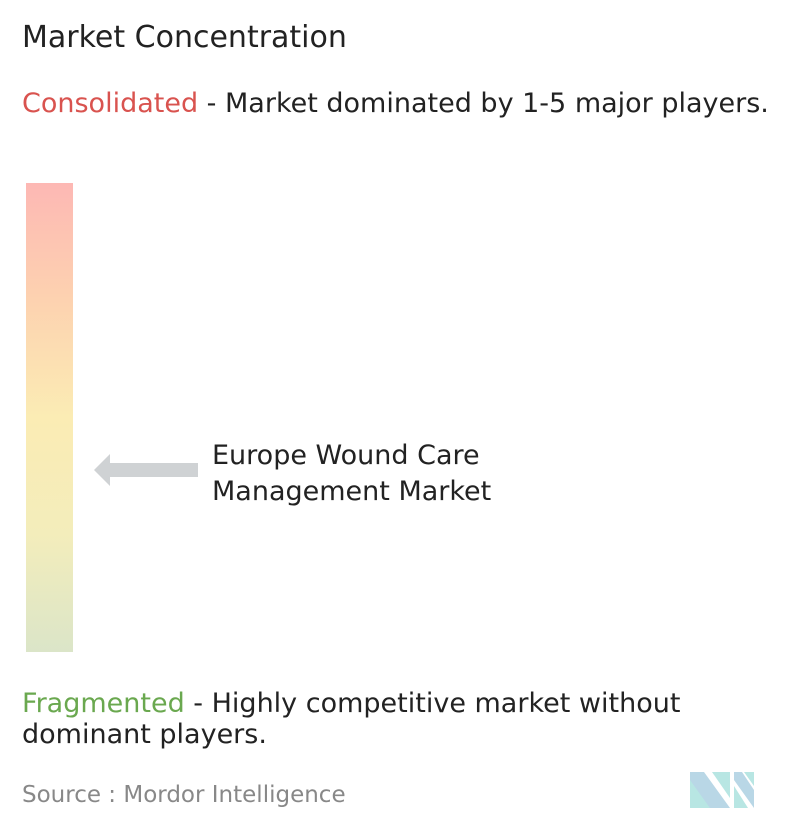  I want to click on market-position-arrow-icon, so click(146, 470).